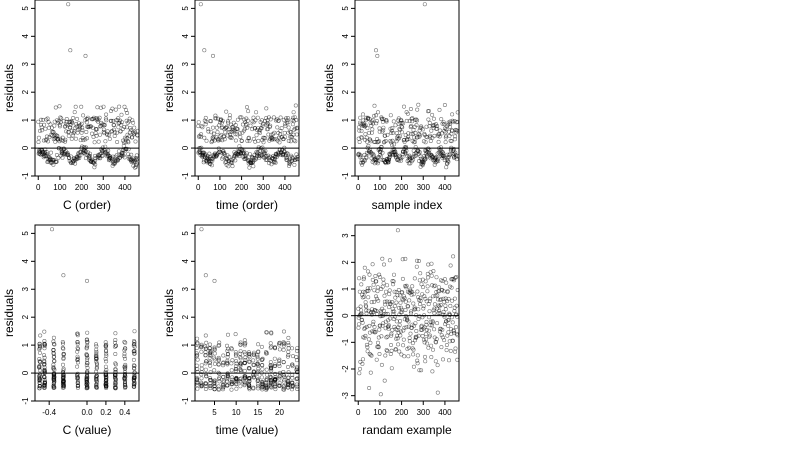 The width and height of the screenshot is (800, 450). What do you see at coordinates (424, 187) in the screenshot?
I see `x-tick-label: 300` at bounding box center [424, 187].